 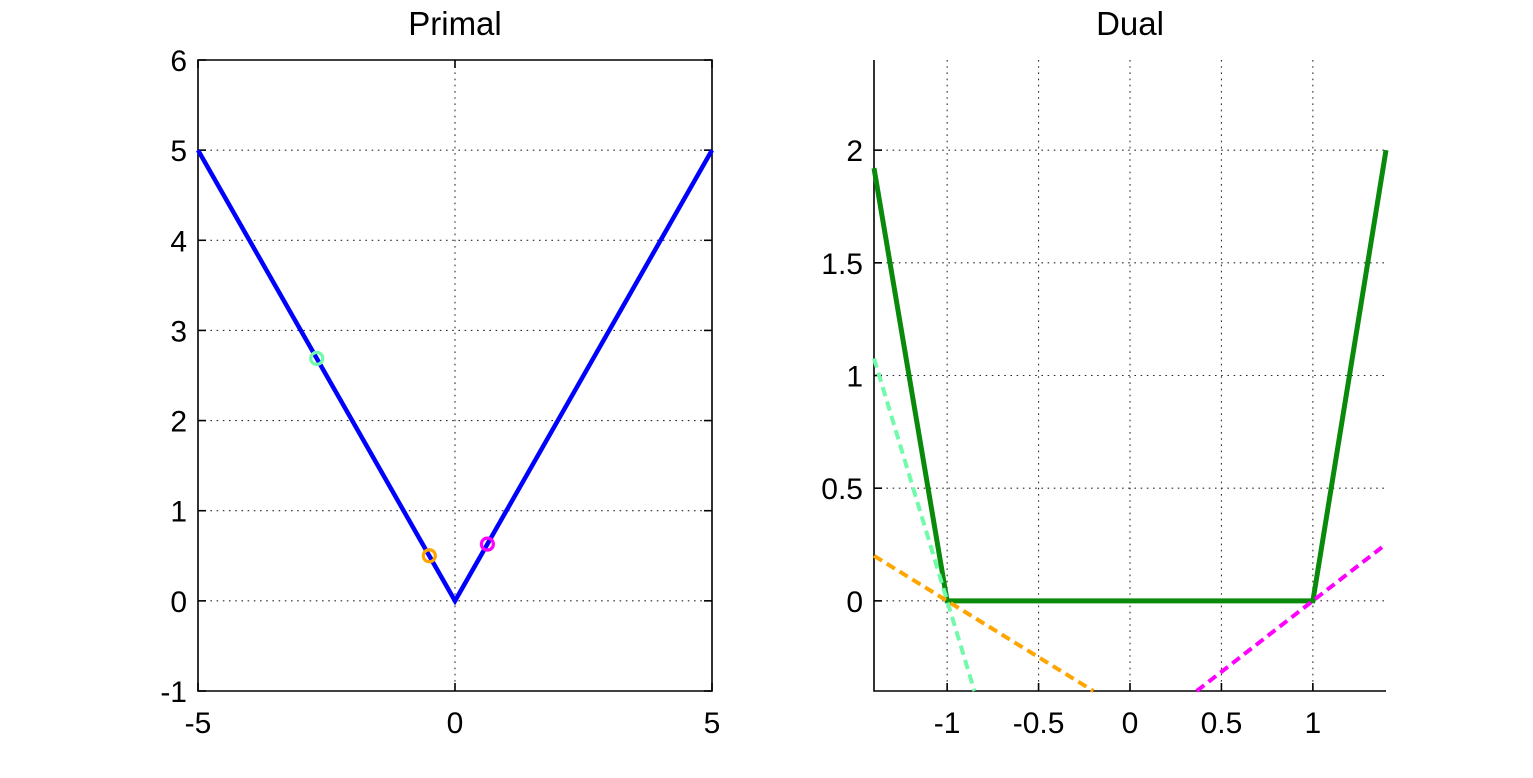 I want to click on y-tick-label-1.5: 1.5, so click(x=842, y=264).